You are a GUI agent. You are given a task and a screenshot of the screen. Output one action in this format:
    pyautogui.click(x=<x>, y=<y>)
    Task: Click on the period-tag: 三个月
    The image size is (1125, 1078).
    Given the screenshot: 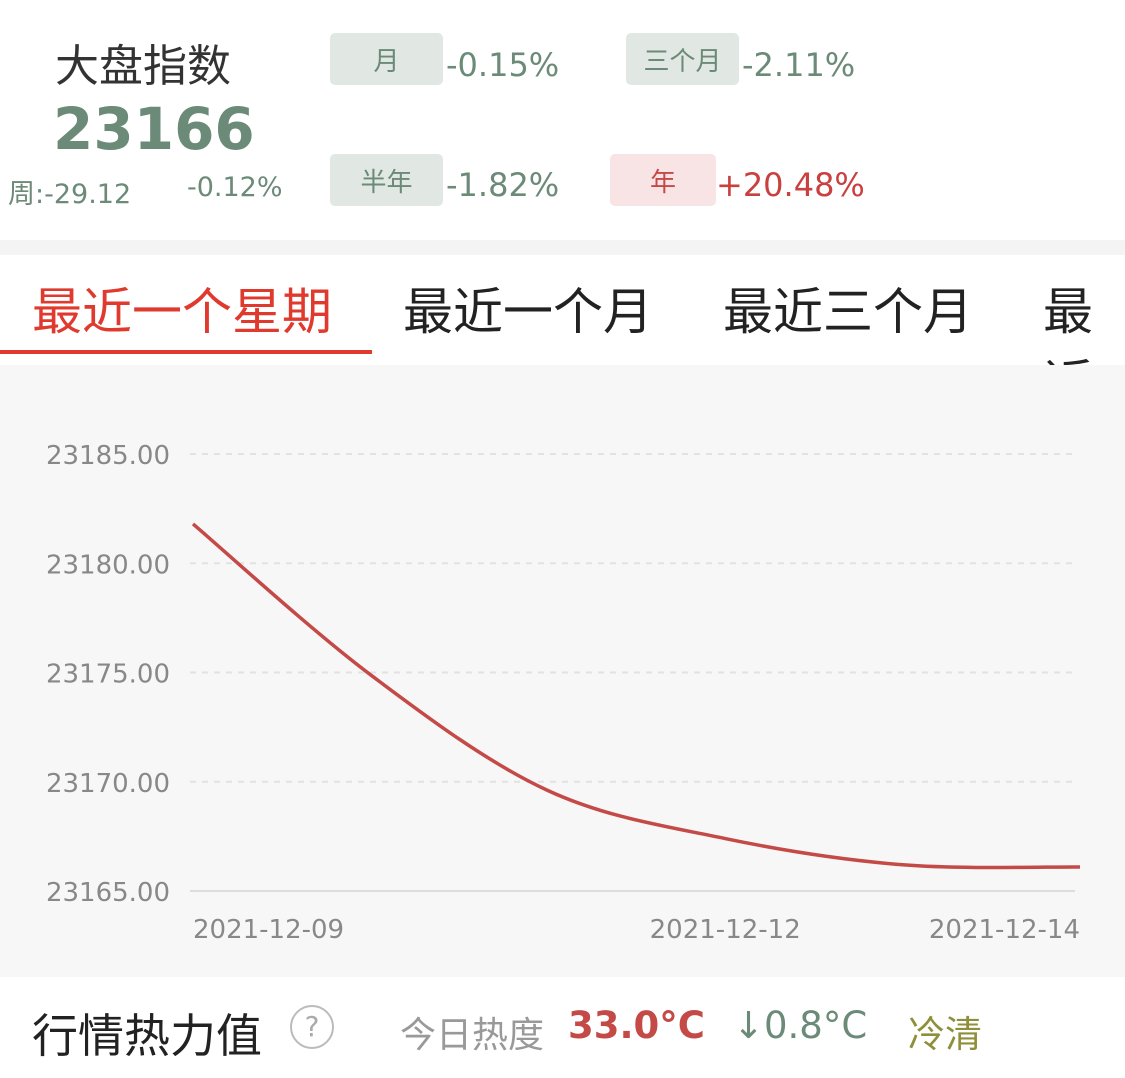 What is the action you would take?
    pyautogui.click(x=682, y=59)
    